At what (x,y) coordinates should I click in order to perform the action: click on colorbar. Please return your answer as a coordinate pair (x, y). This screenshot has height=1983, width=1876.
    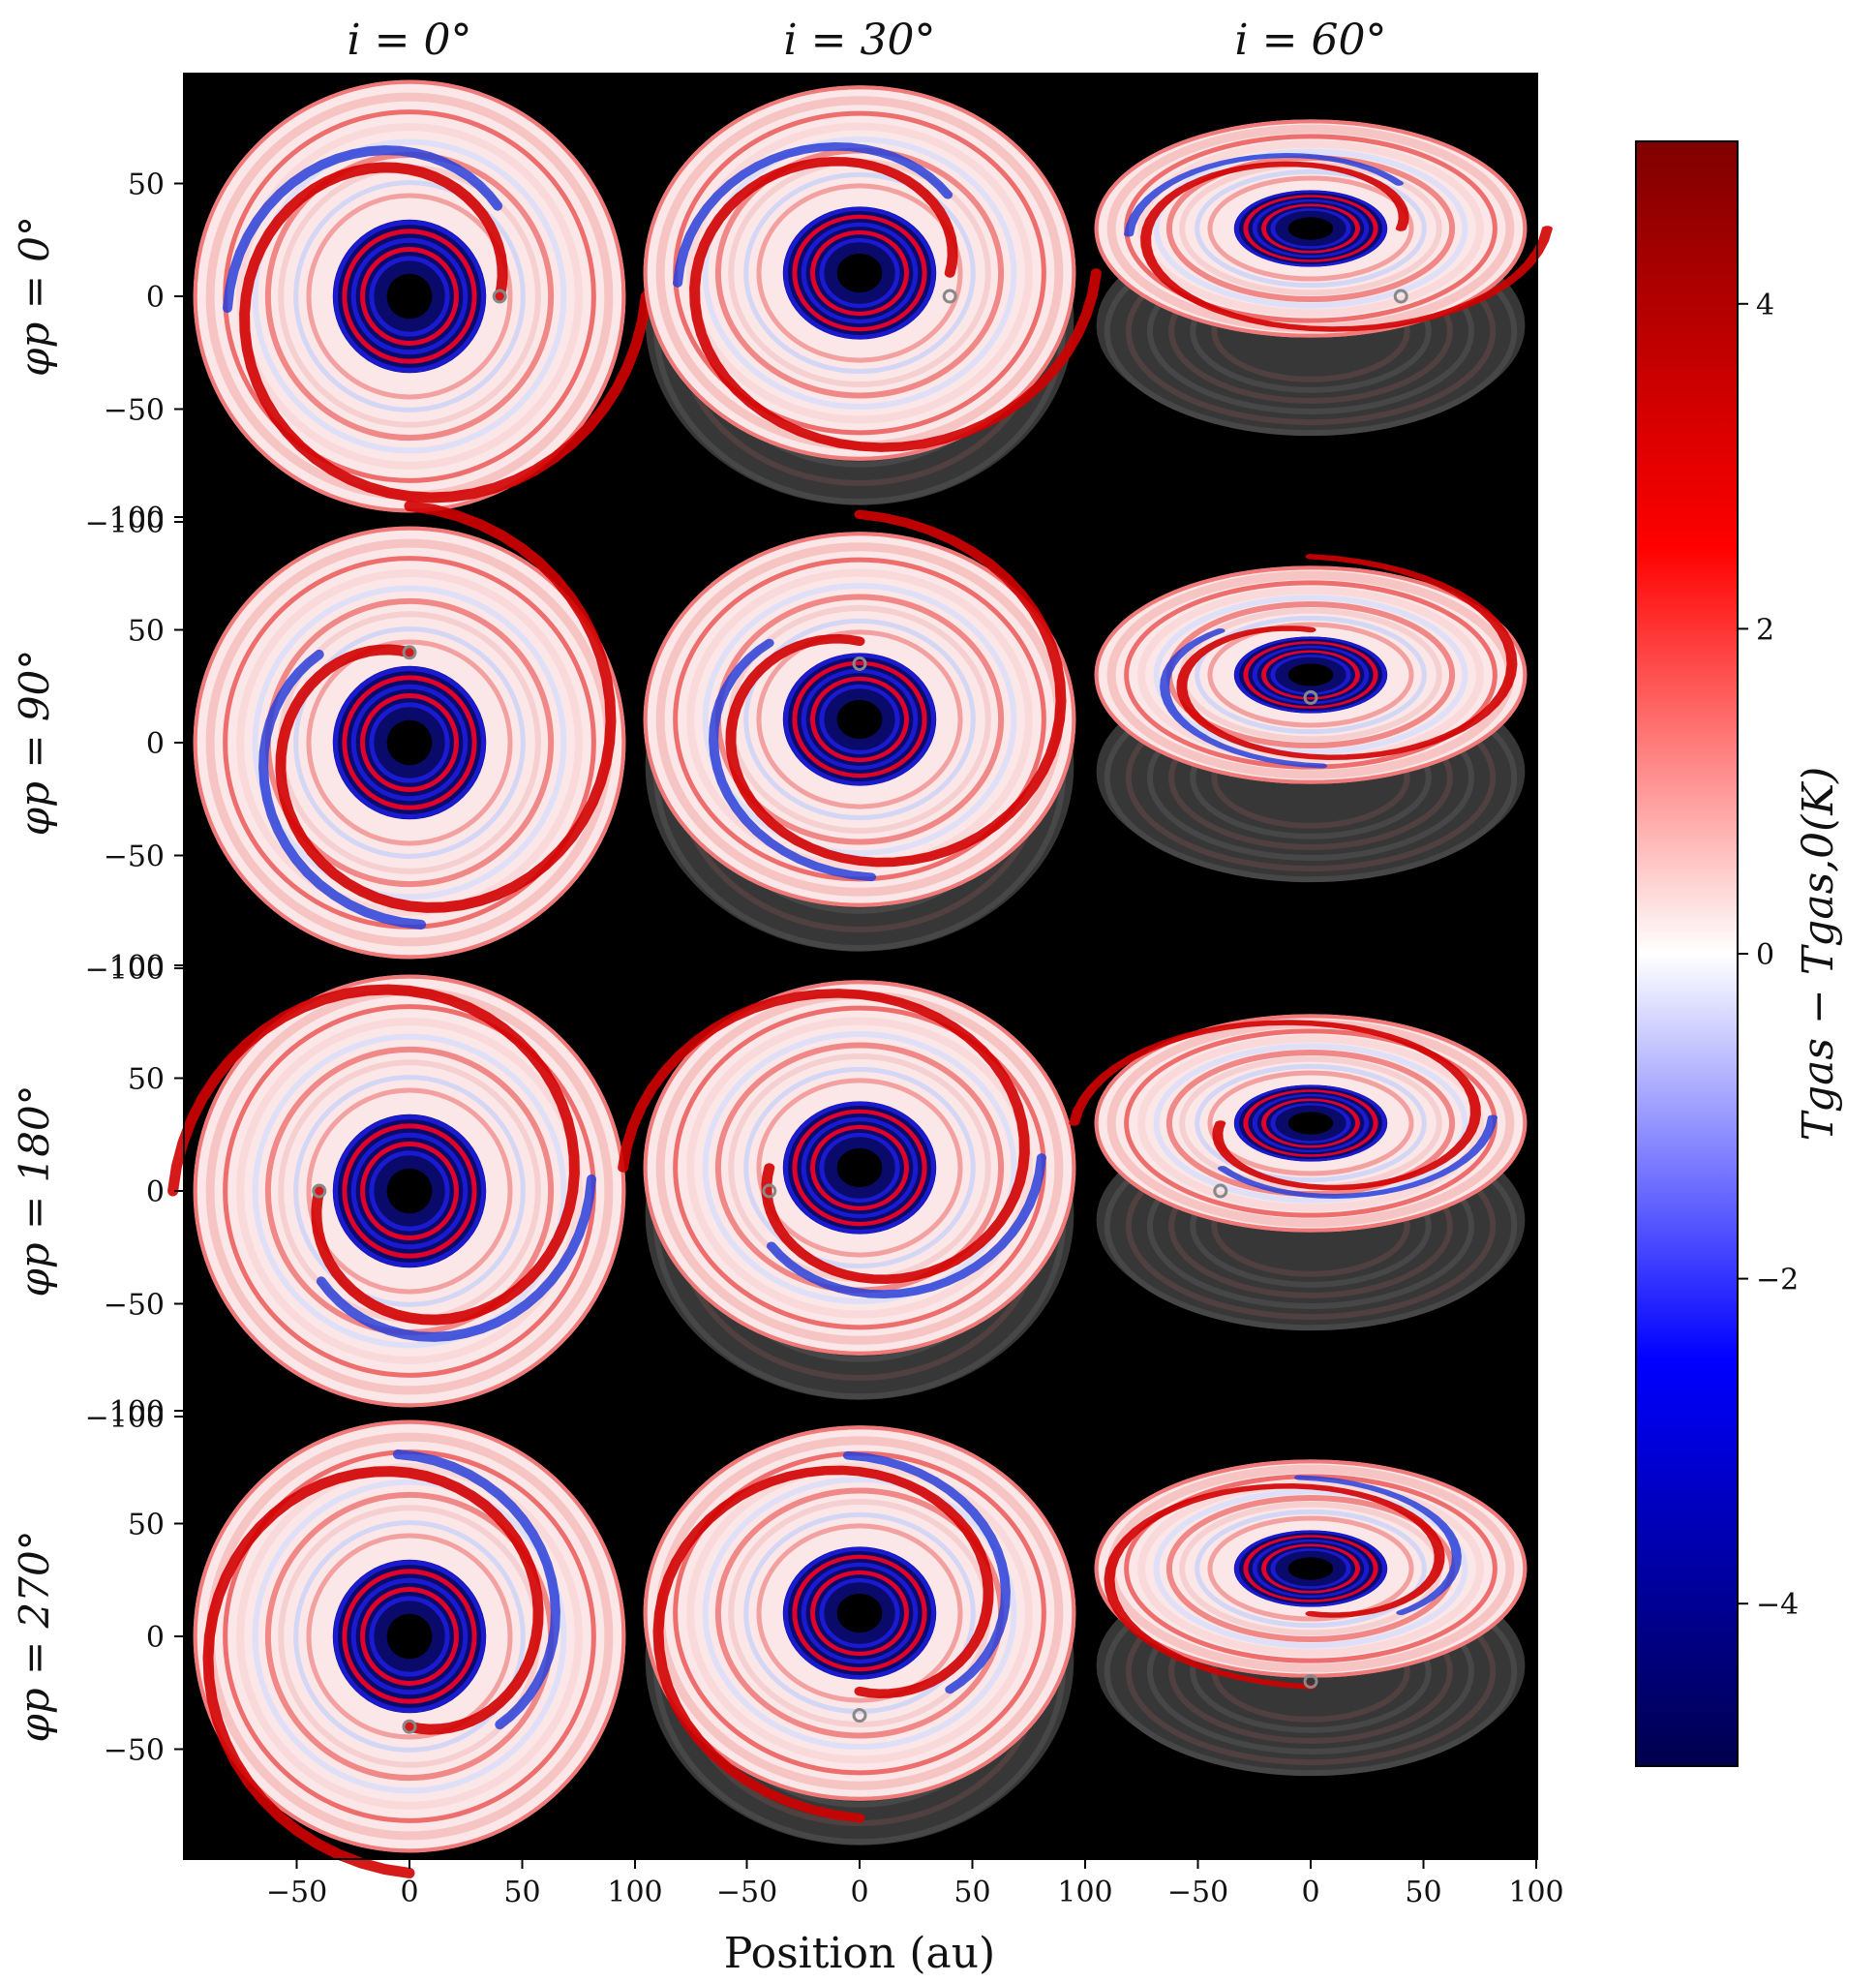
    Looking at the image, I should click on (1687, 954).